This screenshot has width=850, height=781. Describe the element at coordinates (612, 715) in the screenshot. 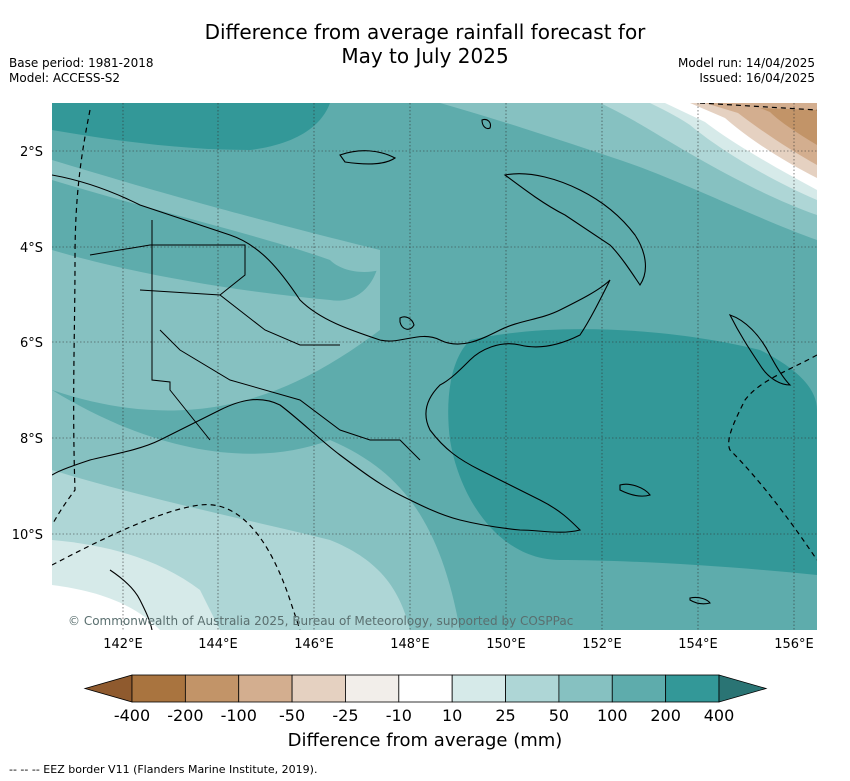

I see `colorbar-tick-label: 100` at that location.